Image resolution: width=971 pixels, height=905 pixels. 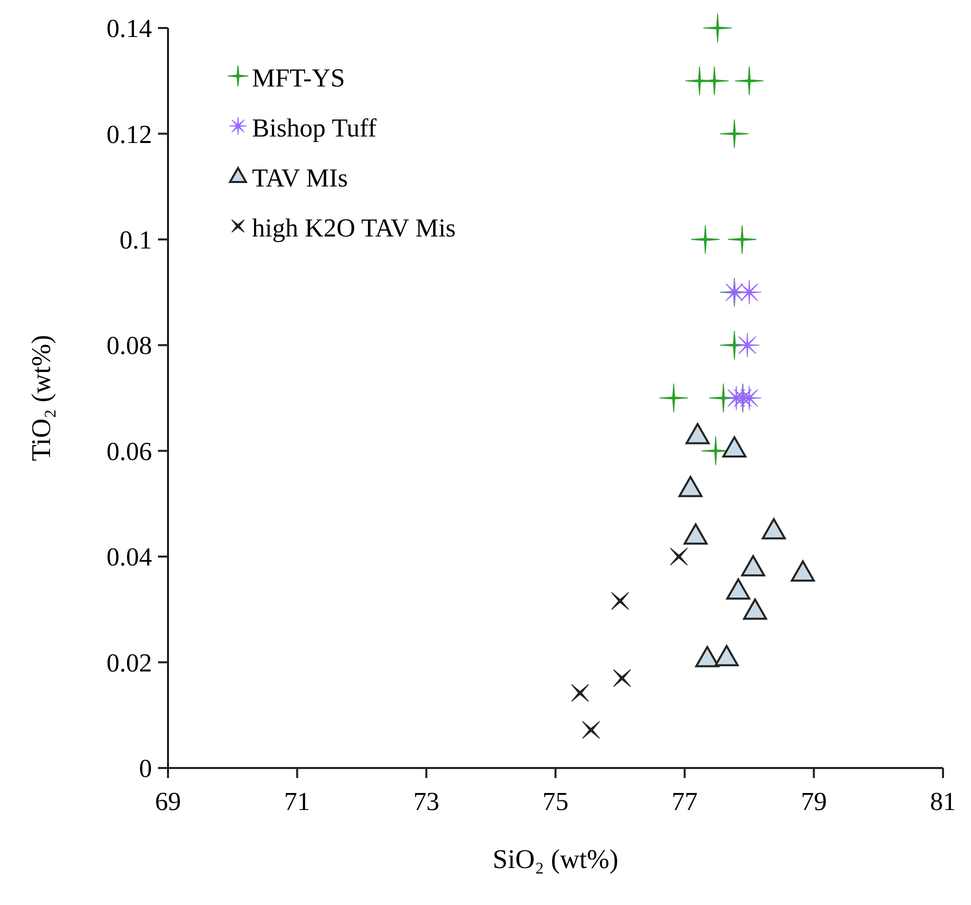 I want to click on x-tick-label: 79, so click(x=813, y=801).